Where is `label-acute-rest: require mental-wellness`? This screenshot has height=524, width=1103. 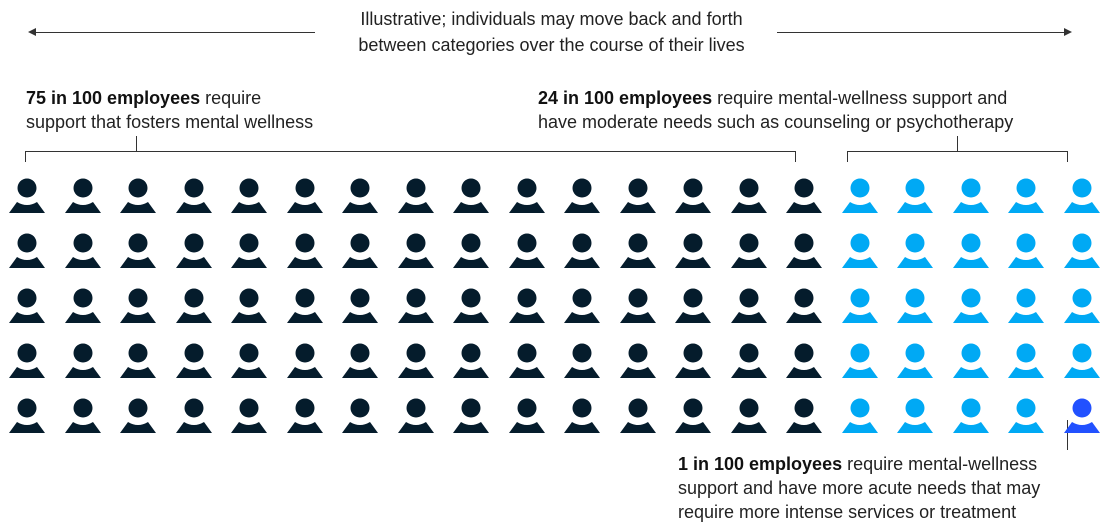 label-acute-rest: require mental-wellness is located at coordinates (940, 464).